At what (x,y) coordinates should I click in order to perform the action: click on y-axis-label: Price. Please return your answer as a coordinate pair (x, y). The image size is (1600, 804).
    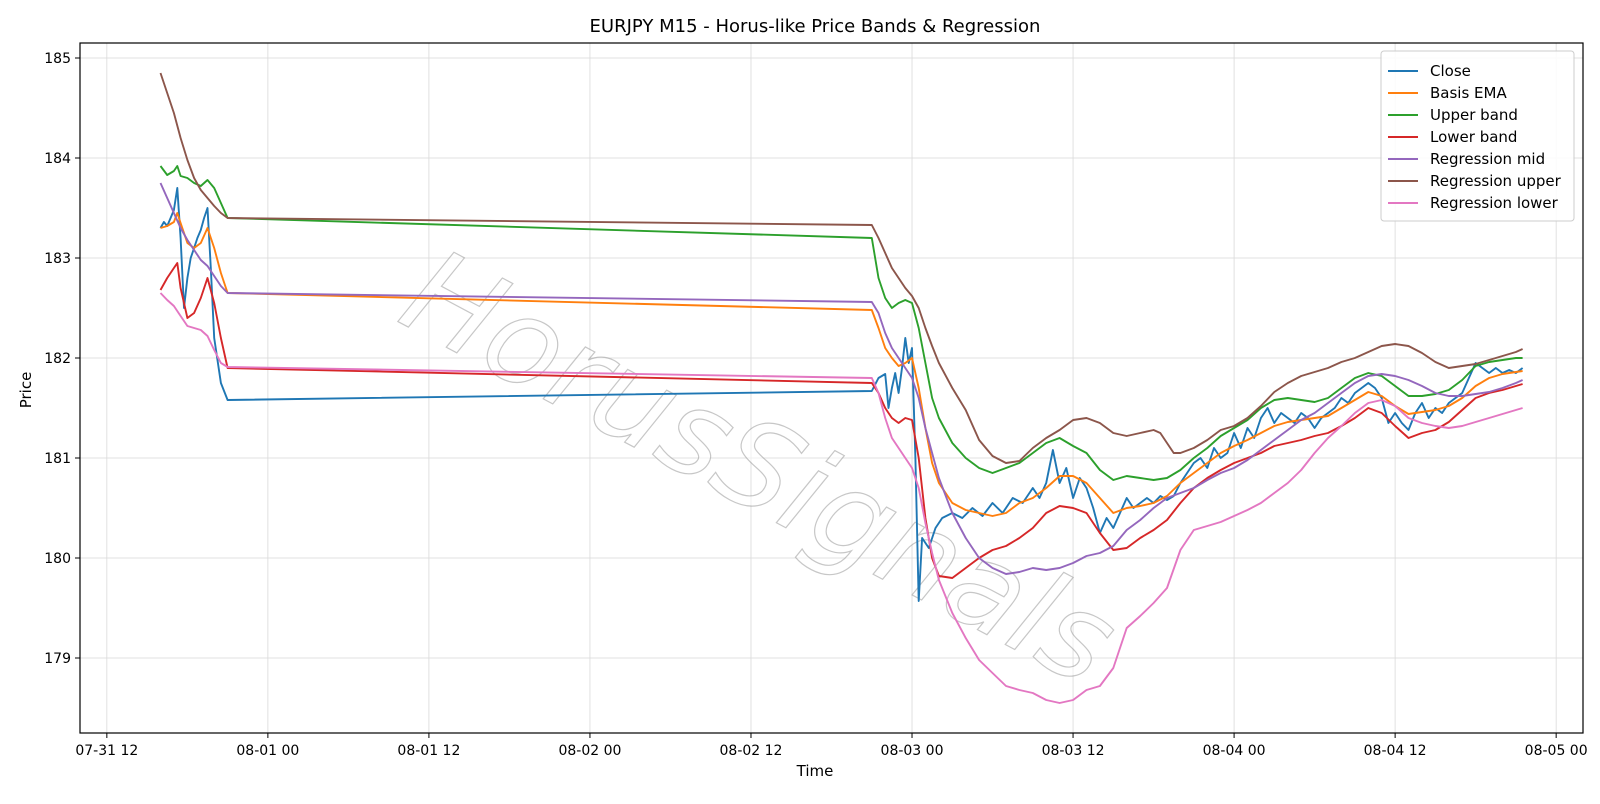
    Looking at the image, I should click on (26, 390).